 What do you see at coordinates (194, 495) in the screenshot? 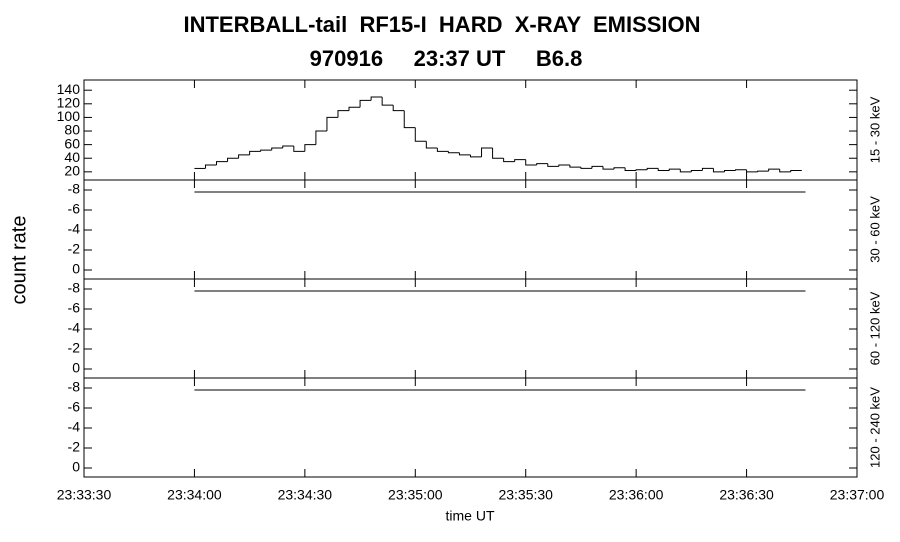
I see `x-tick-label: 23:34:00` at bounding box center [194, 495].